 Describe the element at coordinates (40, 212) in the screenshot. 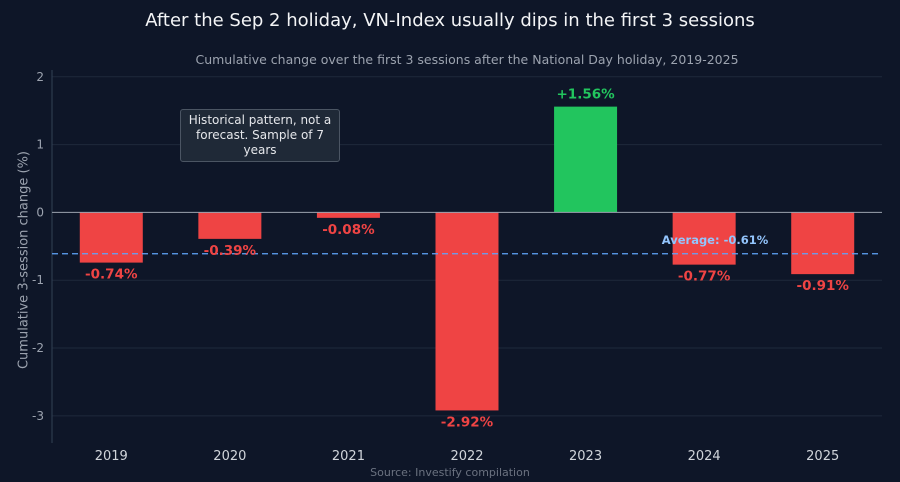

I see `y-tick-label: 0` at that location.